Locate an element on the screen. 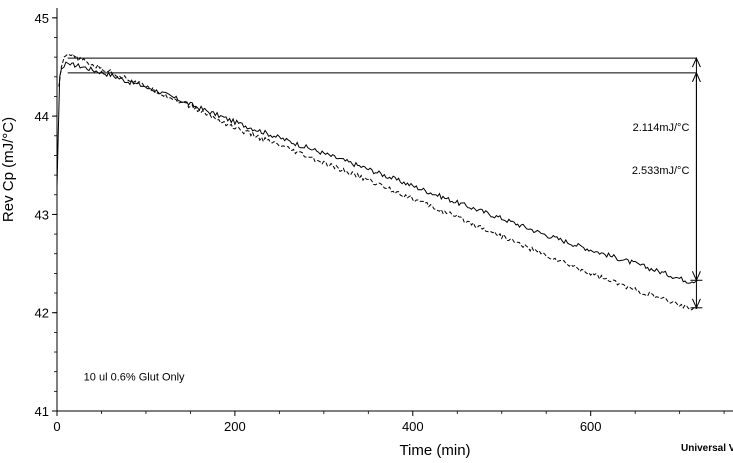 The image size is (733, 463). y-tick-label: 42 is located at coordinates (42, 313).